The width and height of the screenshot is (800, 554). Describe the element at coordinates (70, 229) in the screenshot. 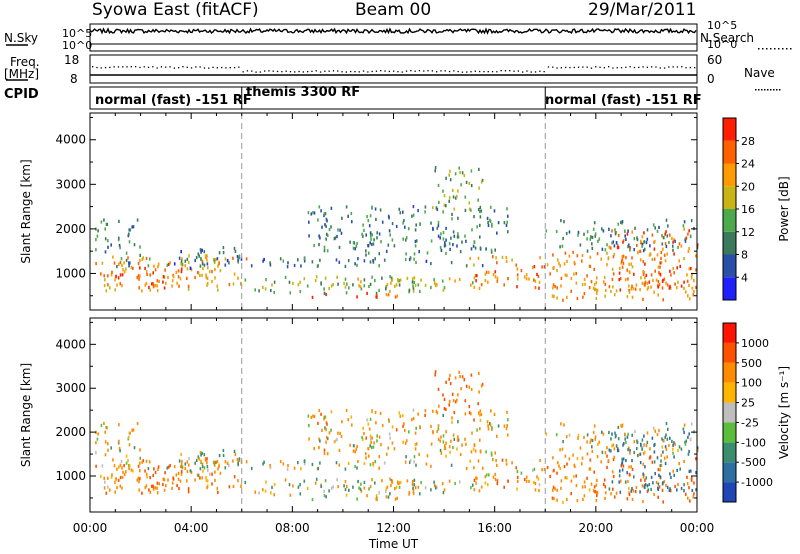

I see `power-y-tick-label: 2000` at that location.